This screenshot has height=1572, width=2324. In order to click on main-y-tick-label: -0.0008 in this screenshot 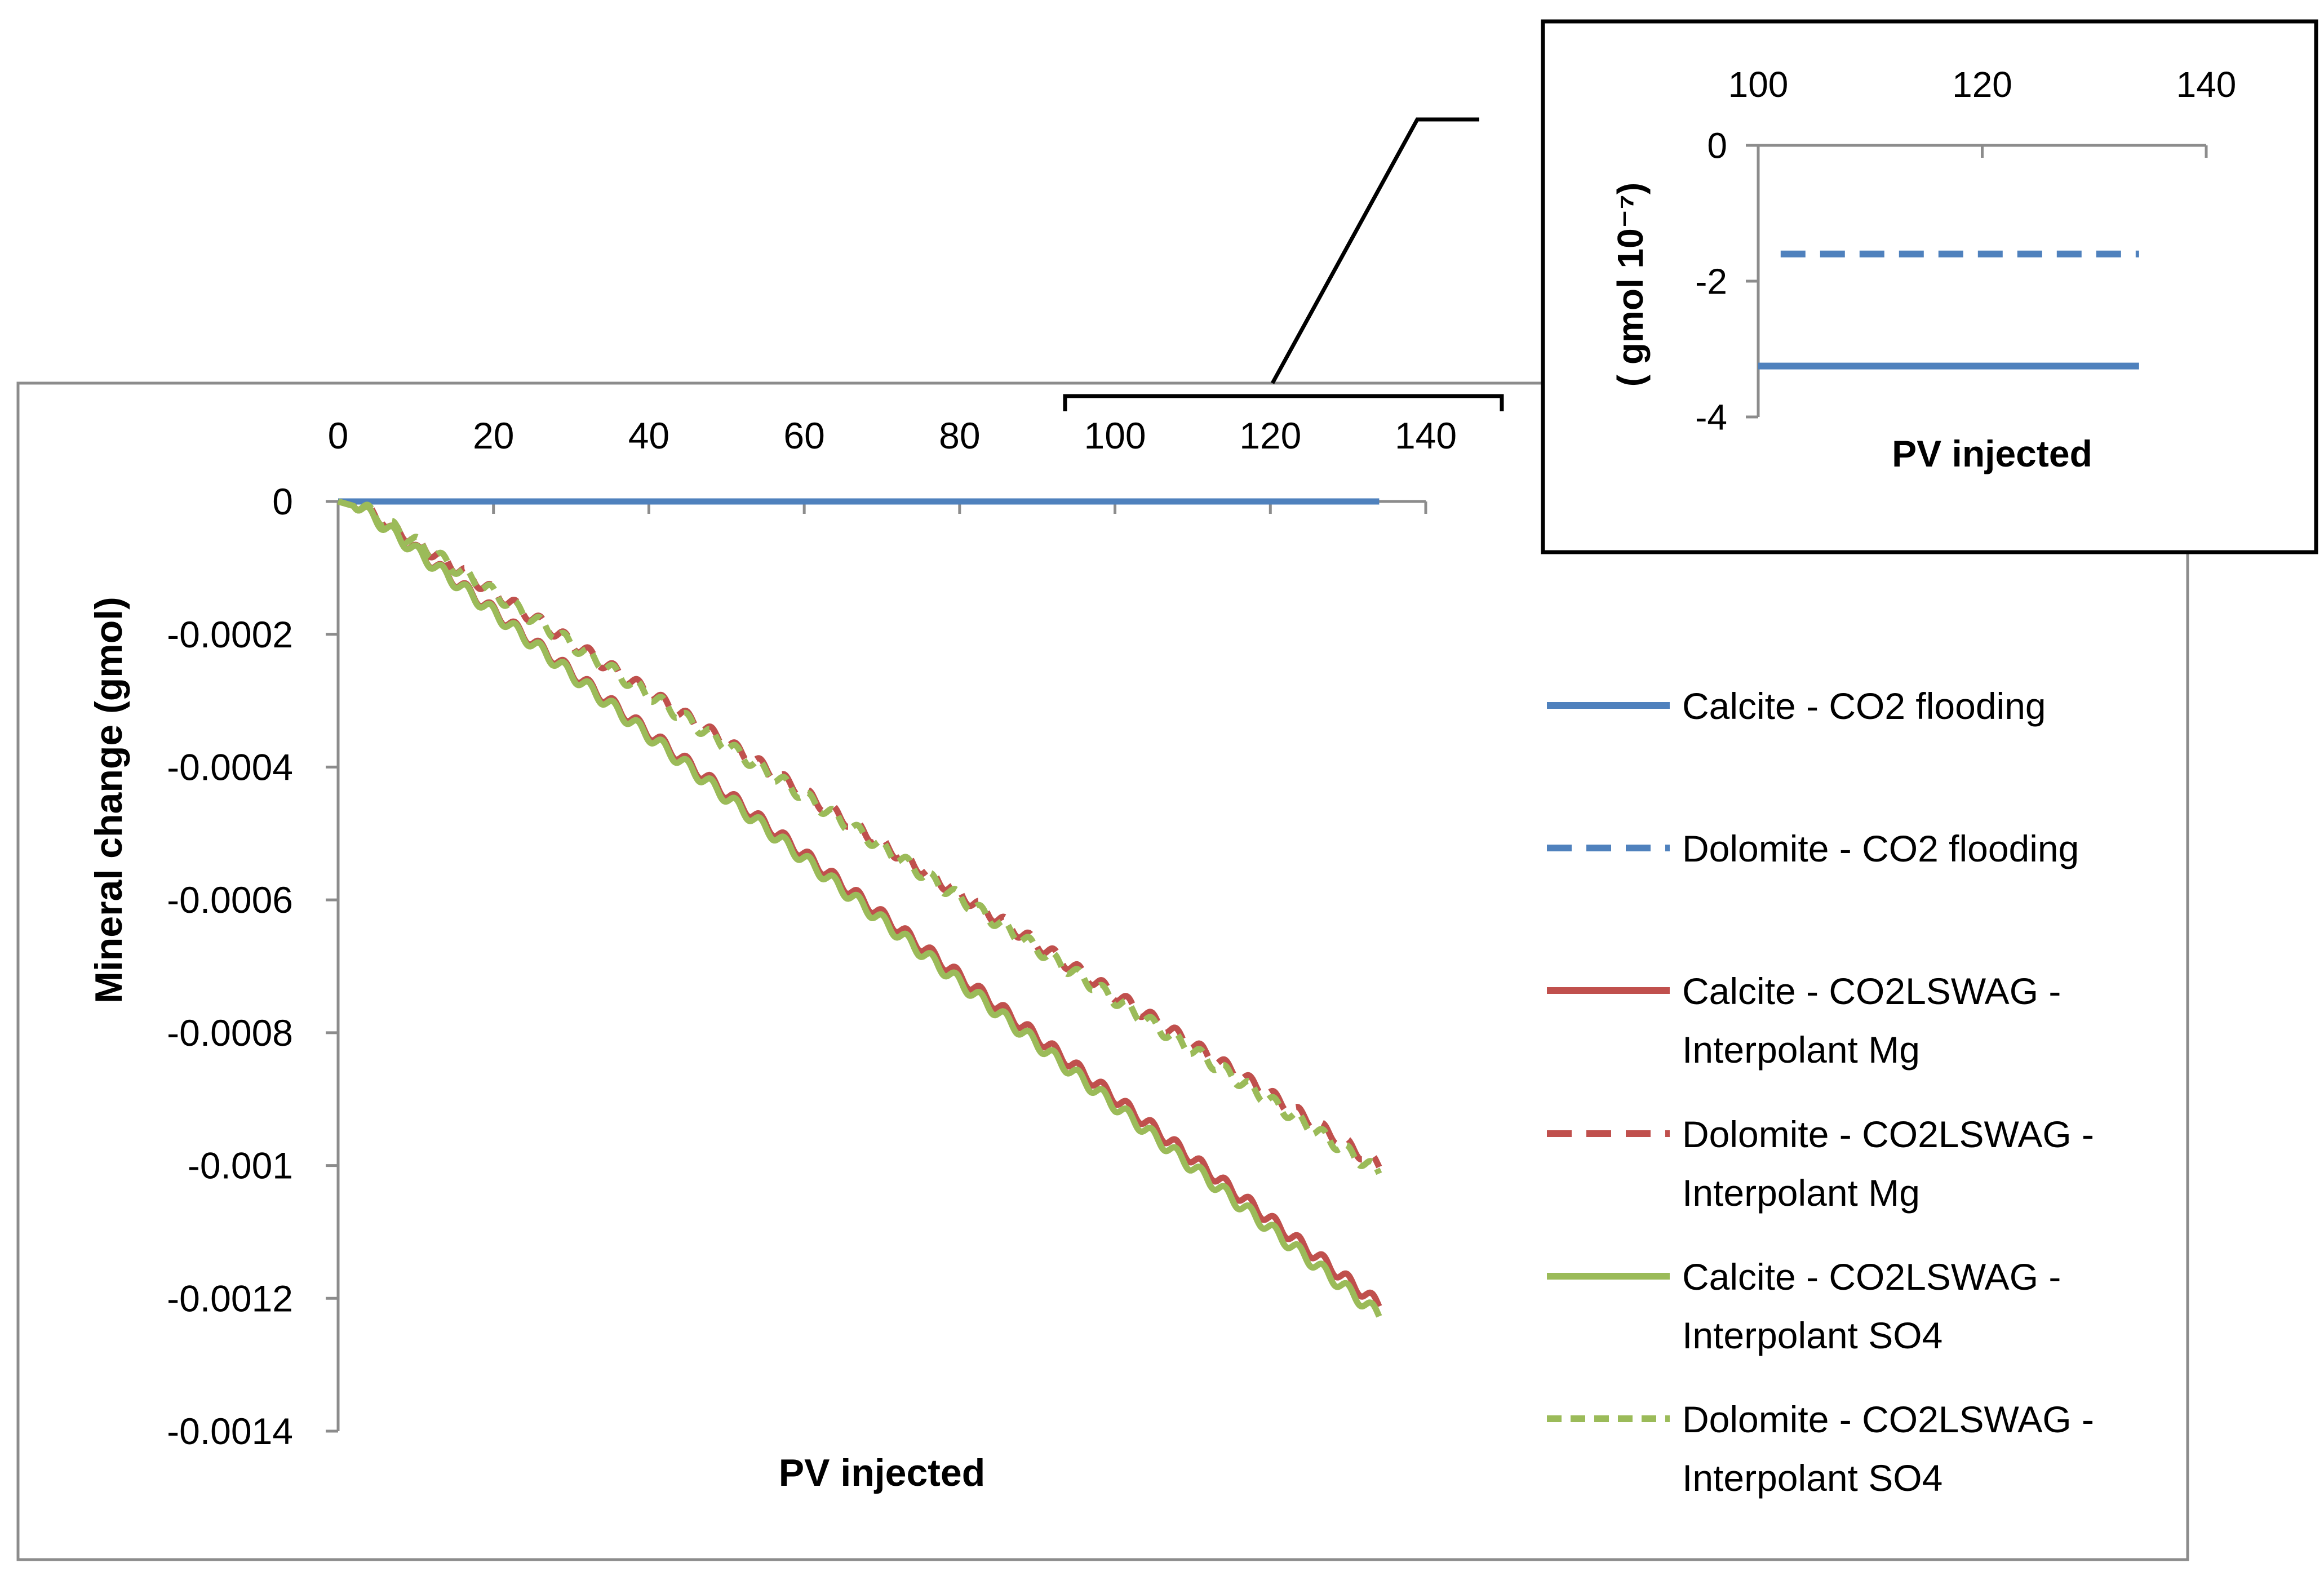, I will do `click(230, 1033)`.